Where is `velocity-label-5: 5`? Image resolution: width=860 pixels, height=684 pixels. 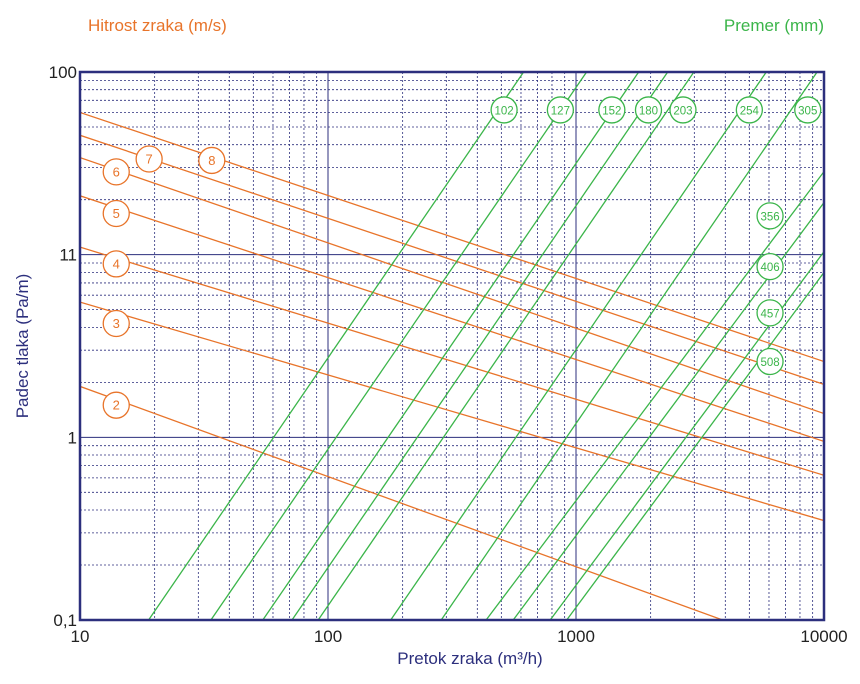
velocity-label-5: 5 is located at coordinates (116, 213).